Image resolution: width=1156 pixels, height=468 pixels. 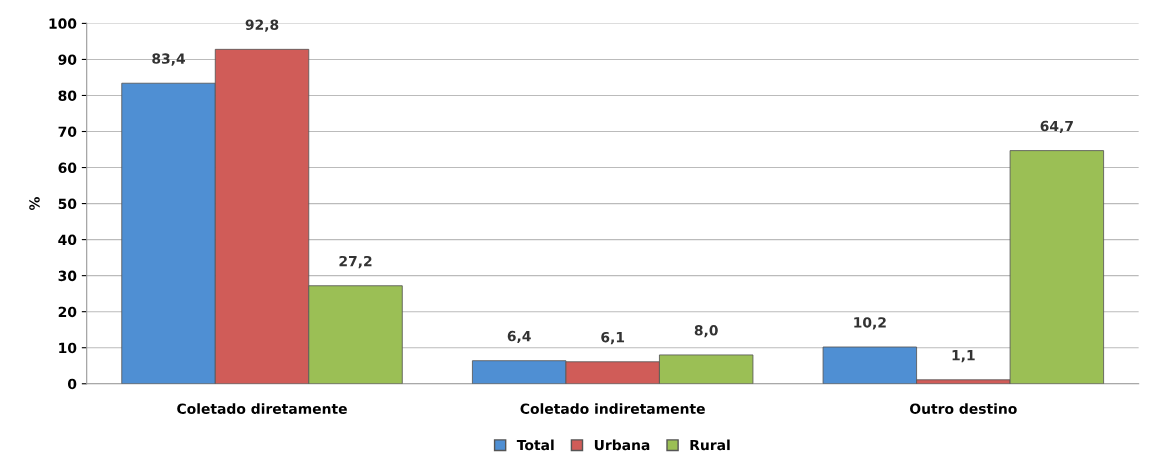 What do you see at coordinates (622, 445) in the screenshot?
I see `legend-label: Urbana` at bounding box center [622, 445].